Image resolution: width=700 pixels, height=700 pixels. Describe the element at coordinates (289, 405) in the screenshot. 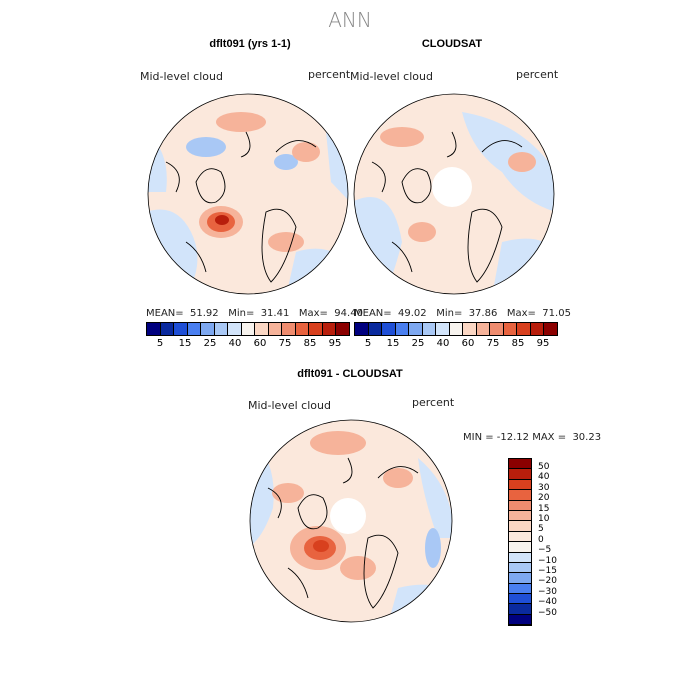

I see `diff-panel-variable-label: Mid-level cloud` at that location.